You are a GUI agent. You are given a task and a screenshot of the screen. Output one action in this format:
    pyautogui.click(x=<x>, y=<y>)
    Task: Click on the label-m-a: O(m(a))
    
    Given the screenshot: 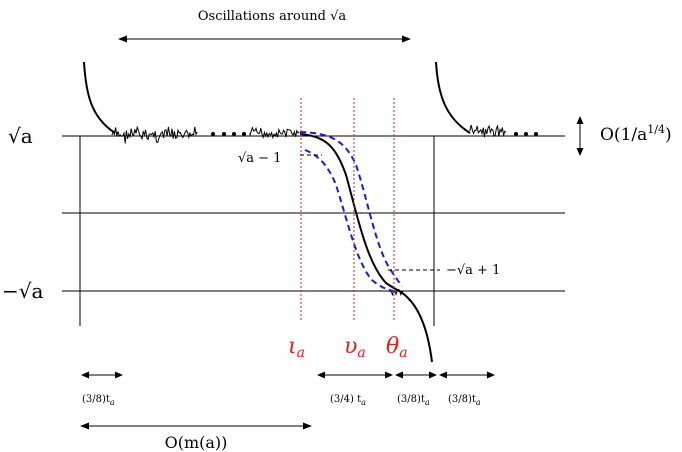 What is the action you would take?
    pyautogui.click(x=196, y=442)
    